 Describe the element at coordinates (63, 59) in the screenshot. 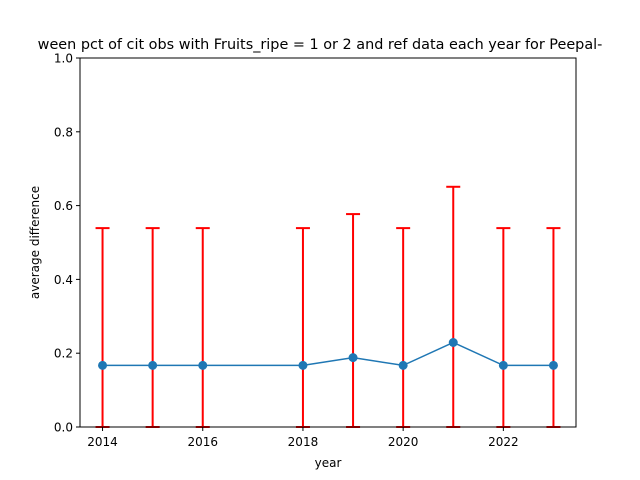

I see `y-tick-label: 1.0` at that location.